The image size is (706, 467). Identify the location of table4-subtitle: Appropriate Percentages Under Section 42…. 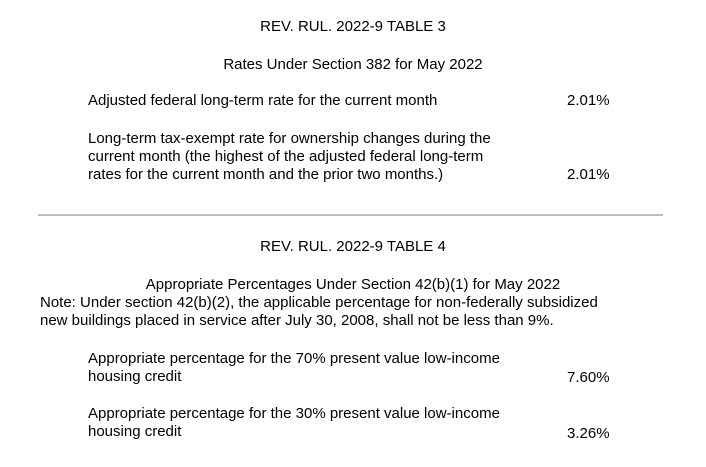
(353, 284).